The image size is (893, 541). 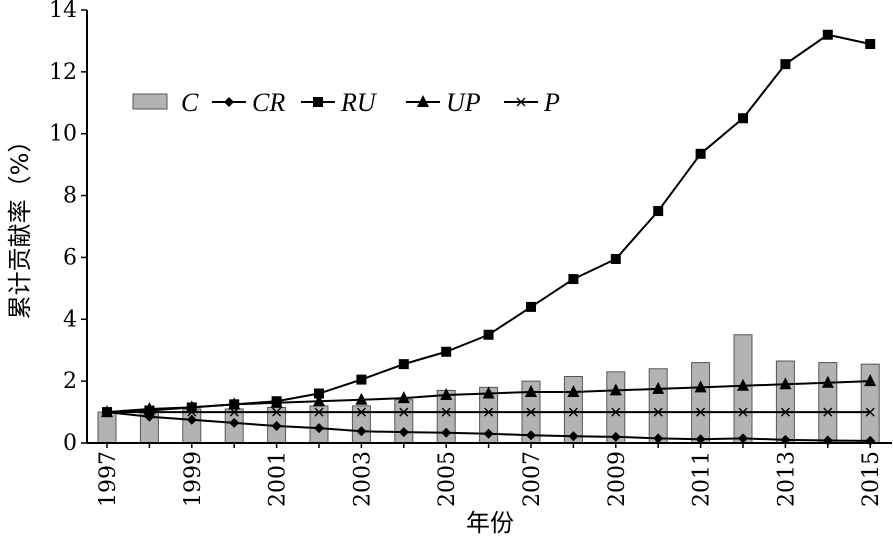 I want to click on legend-marker-cr, so click(x=229, y=102).